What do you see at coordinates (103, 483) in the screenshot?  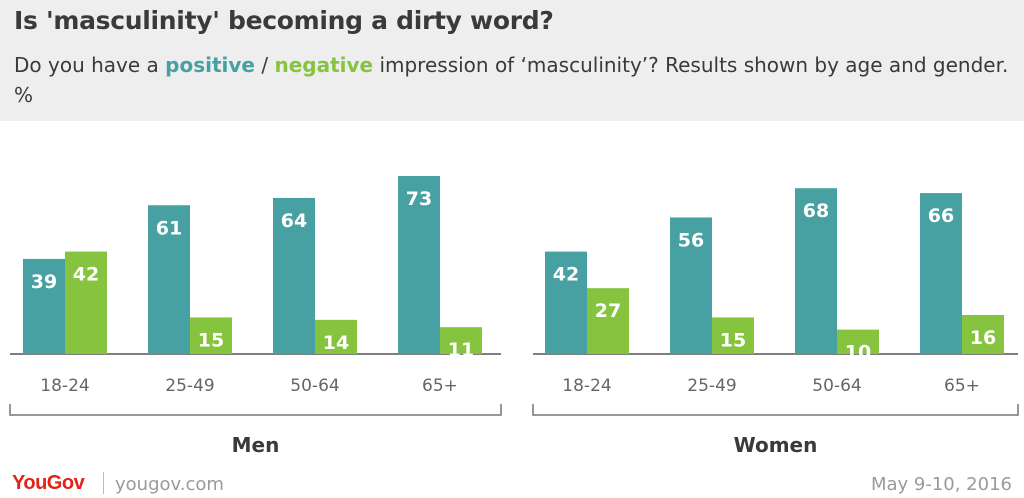 I see `footer-divider` at bounding box center [103, 483].